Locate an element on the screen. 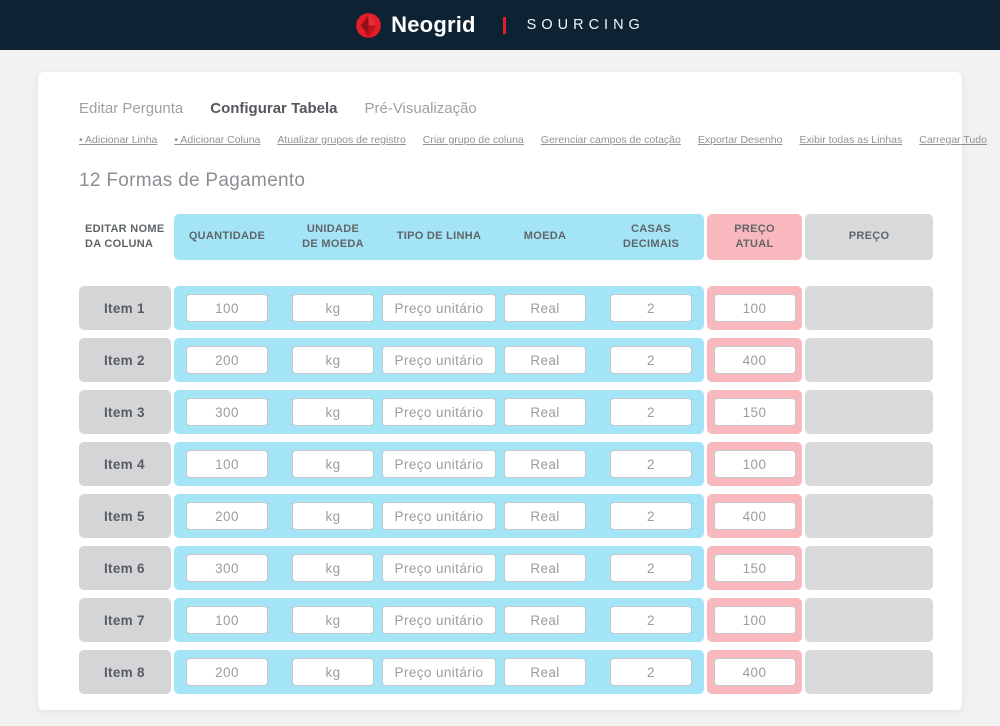 This screenshot has height=726, width=1000. row-label: Item 7 is located at coordinates (125, 620).